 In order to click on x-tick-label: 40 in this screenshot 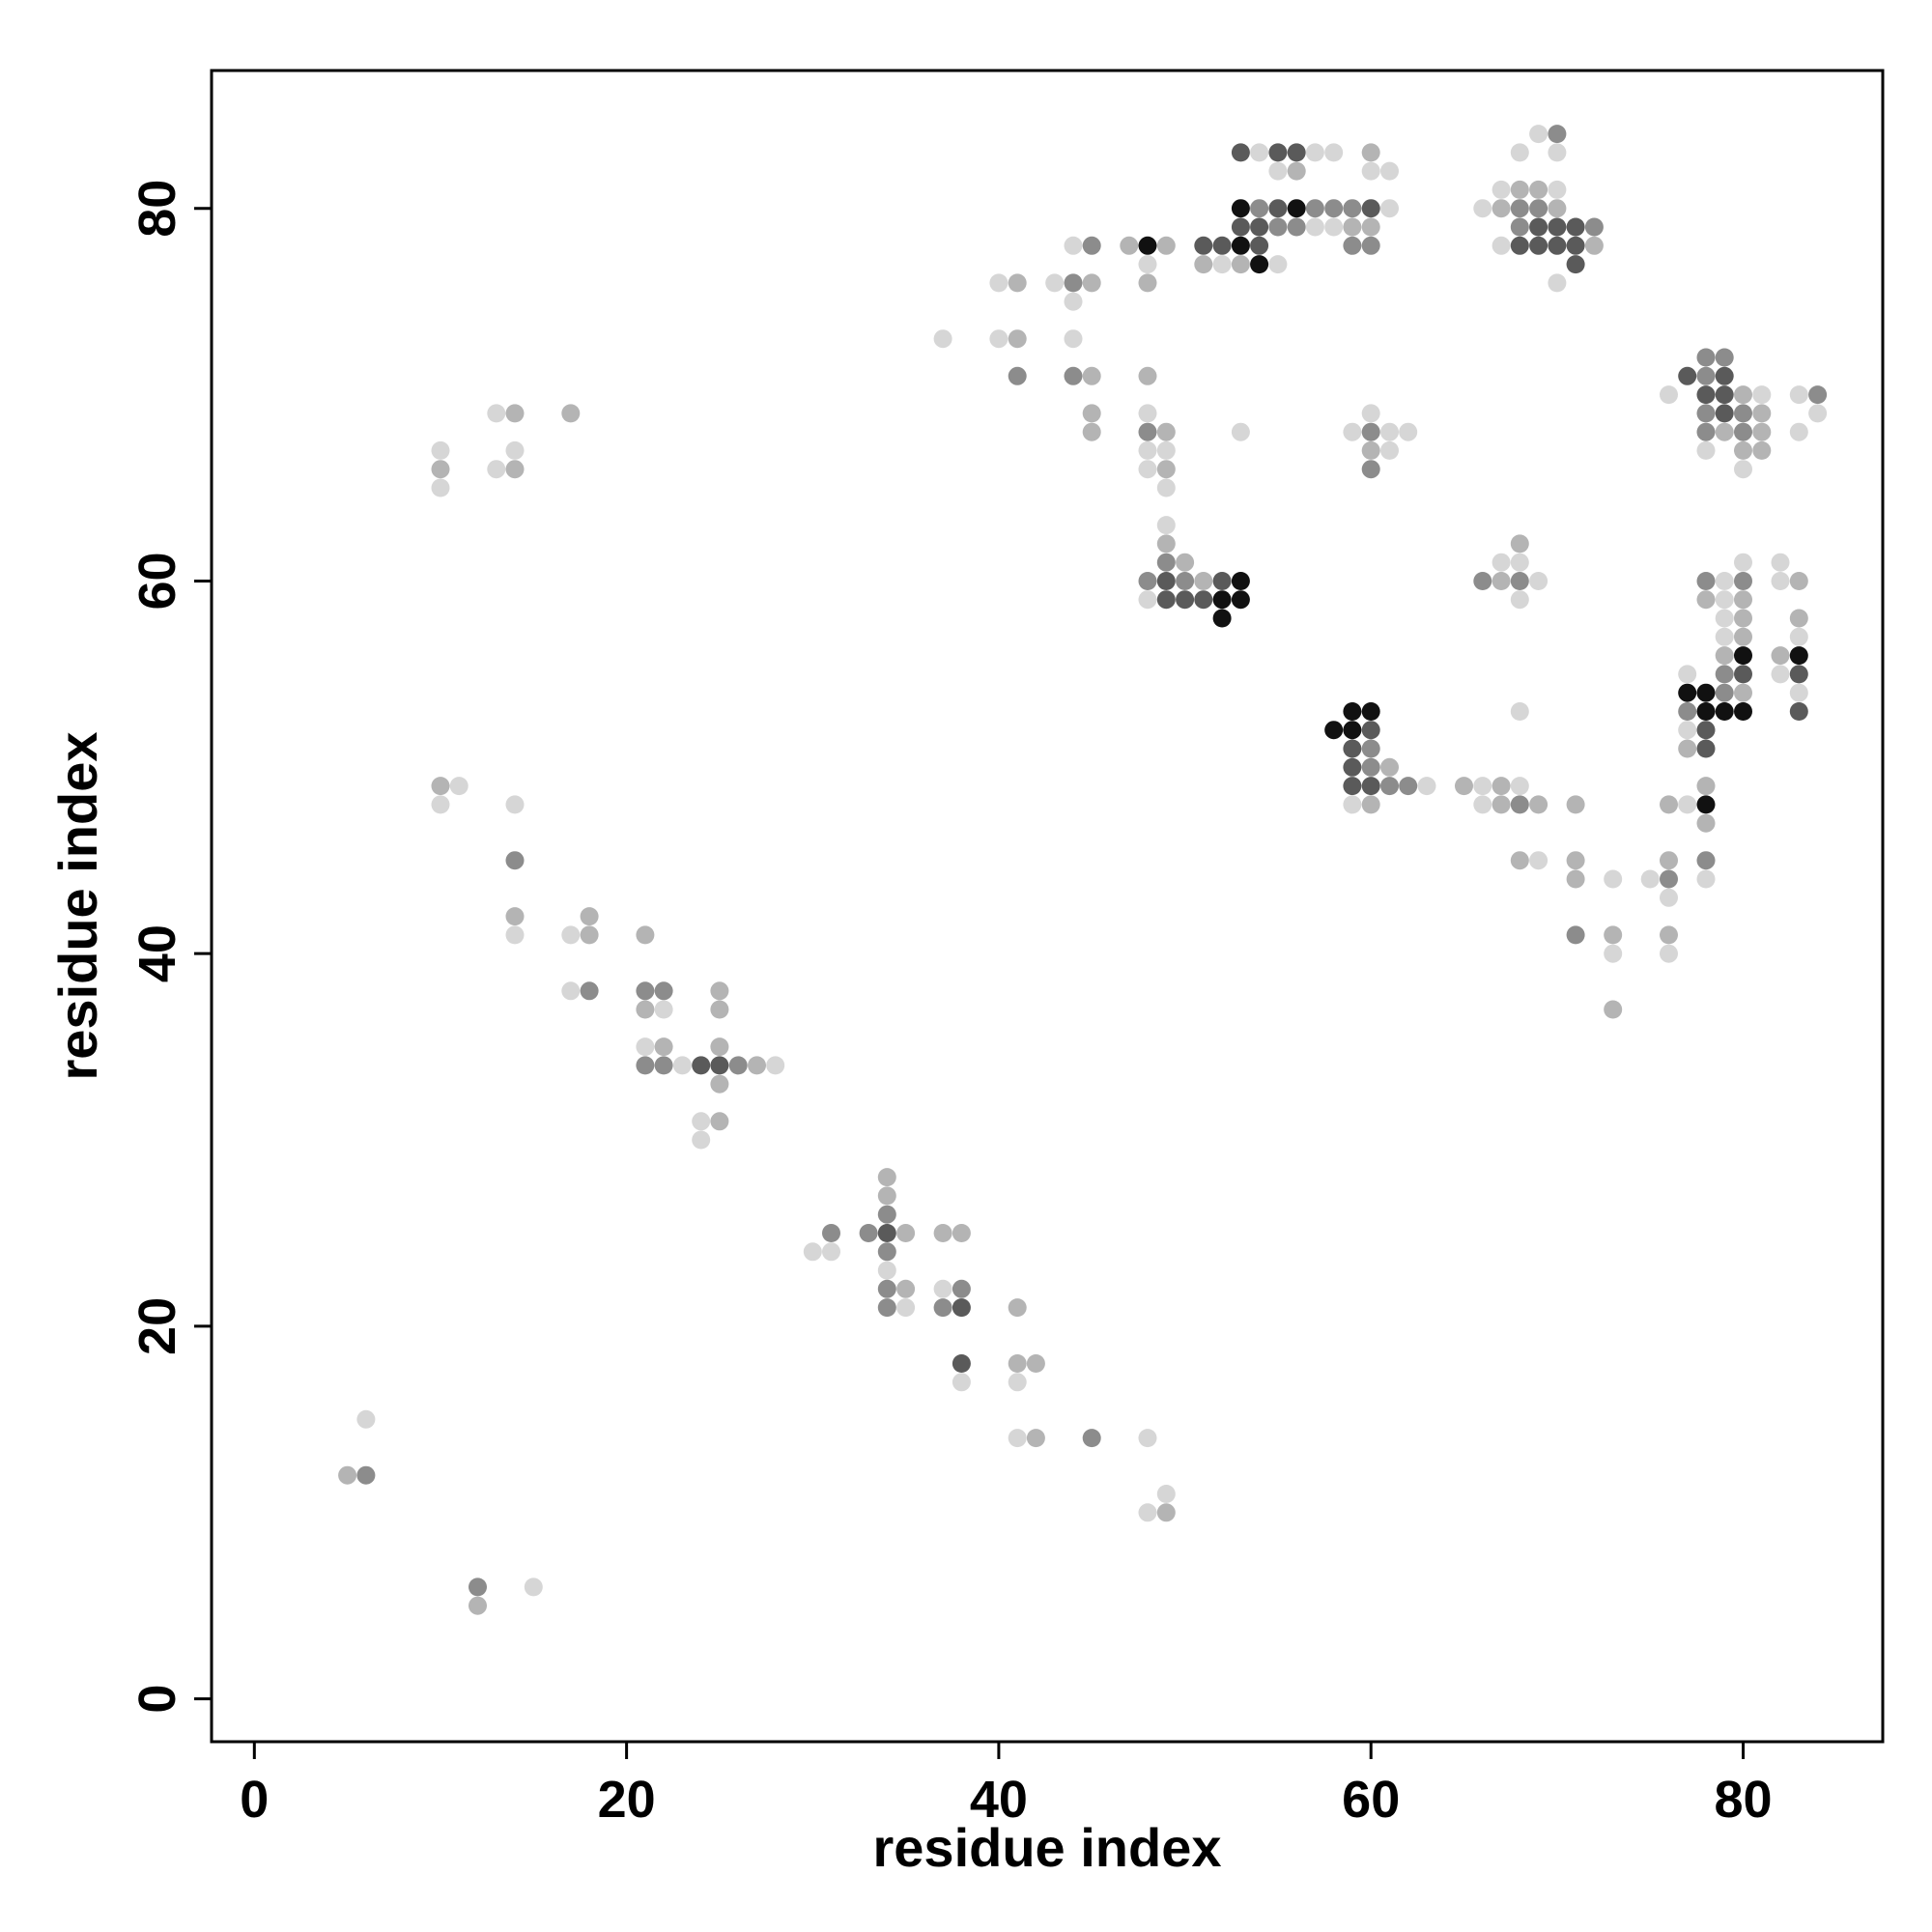, I will do `click(999, 1800)`.